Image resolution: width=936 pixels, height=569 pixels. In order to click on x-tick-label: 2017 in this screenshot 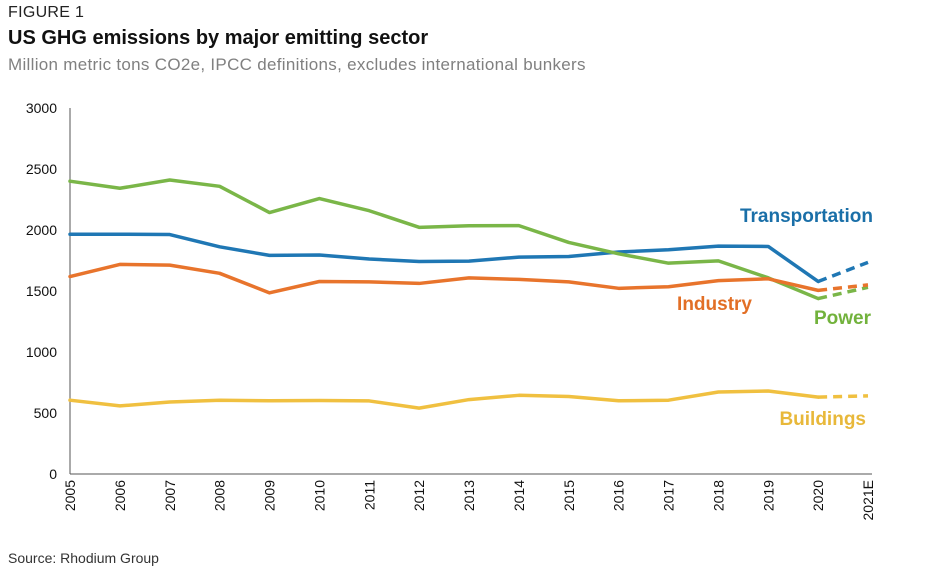, I will do `click(669, 495)`.